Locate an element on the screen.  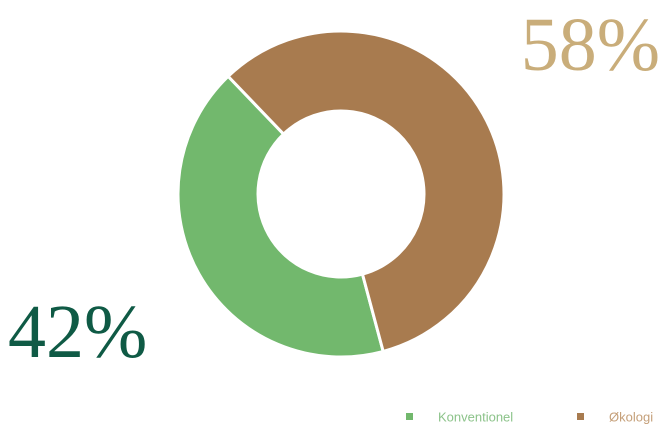
legend-label: Konventionel is located at coordinates (475, 416).